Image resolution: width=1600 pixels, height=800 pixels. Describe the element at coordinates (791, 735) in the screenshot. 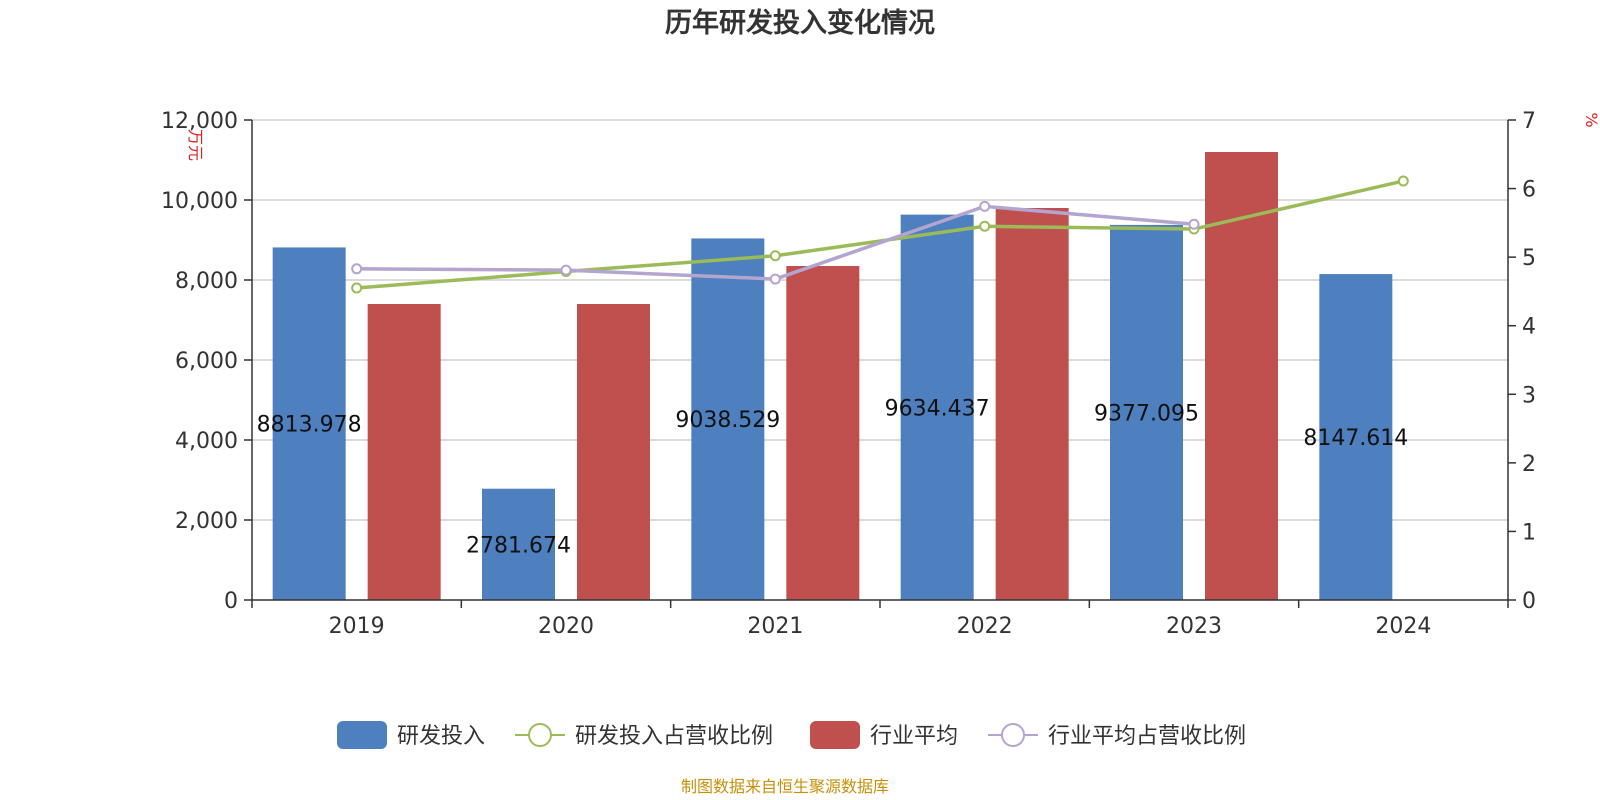

I see `legend: 研发投入 研发投入占营收比例 行业平均 行业平均占营收比例` at that location.